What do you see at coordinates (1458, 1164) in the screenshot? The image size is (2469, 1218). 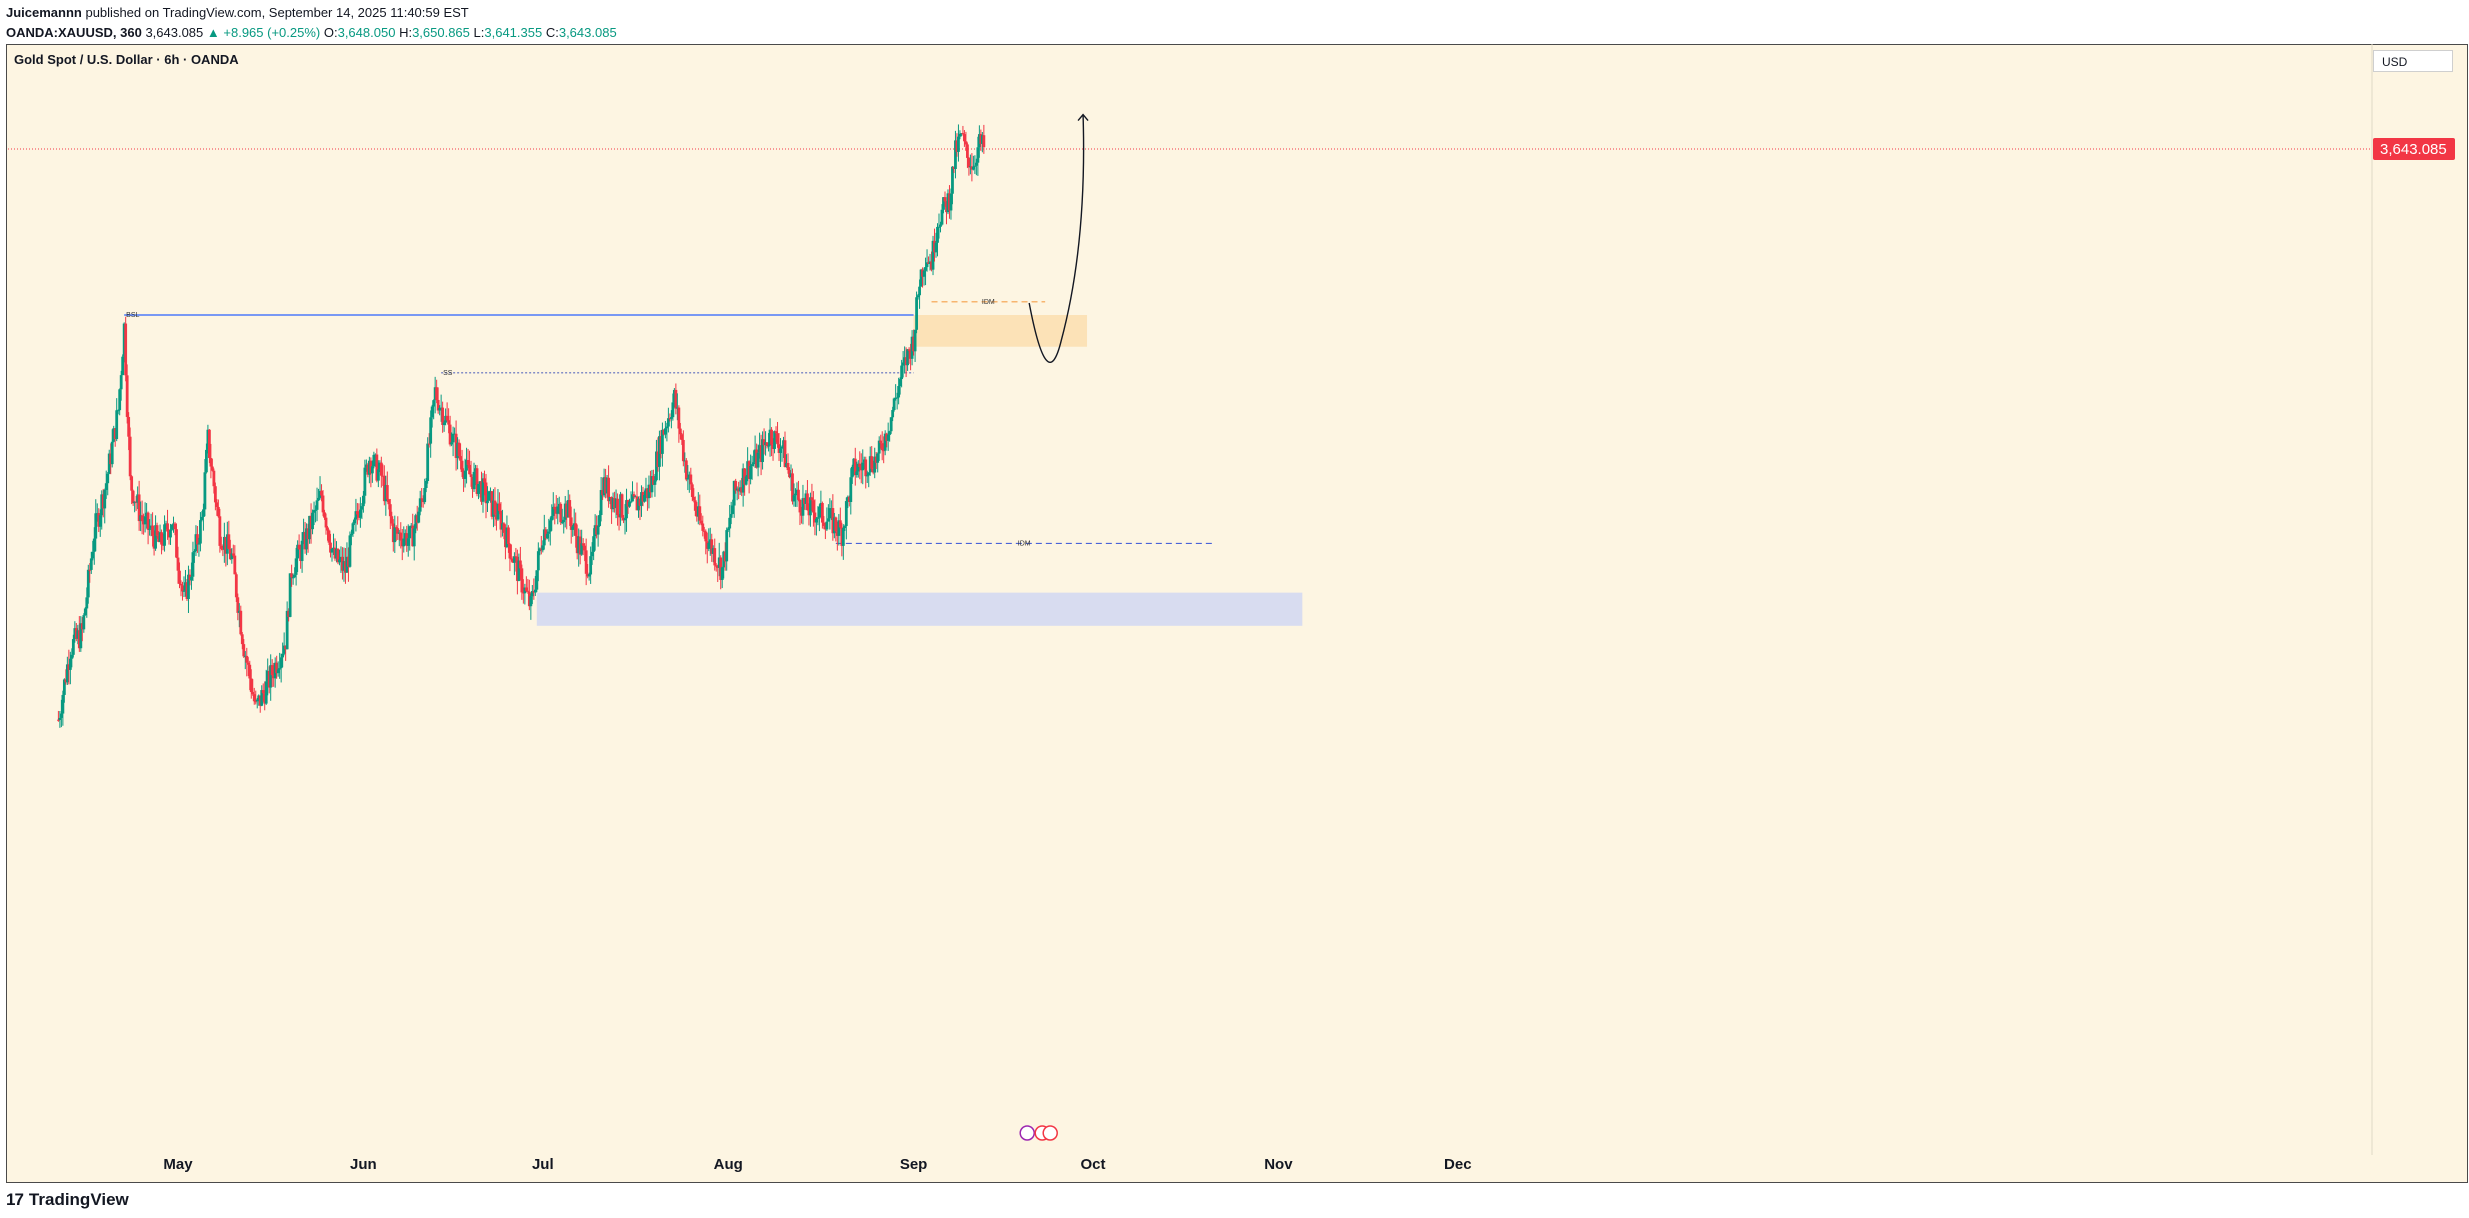 I see `x-tick-label: Dec` at bounding box center [1458, 1164].